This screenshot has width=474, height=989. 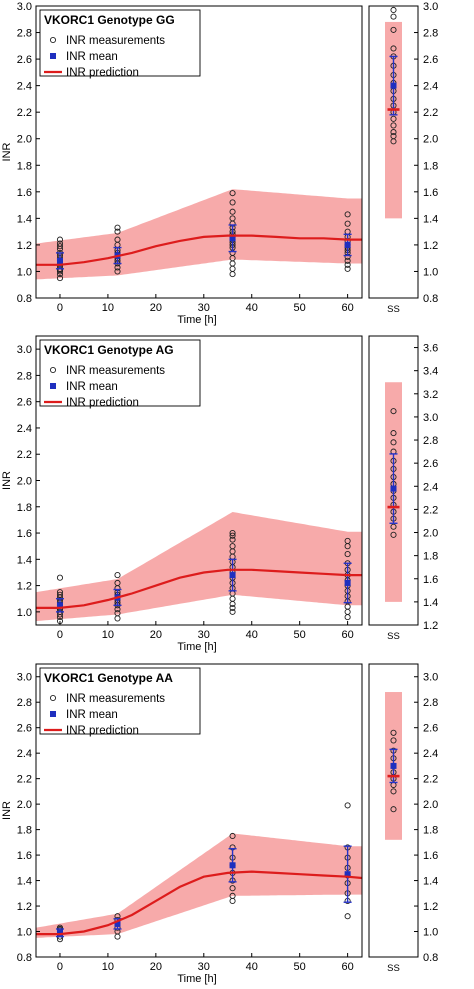 I want to click on ss-frame, so click(x=393, y=810).